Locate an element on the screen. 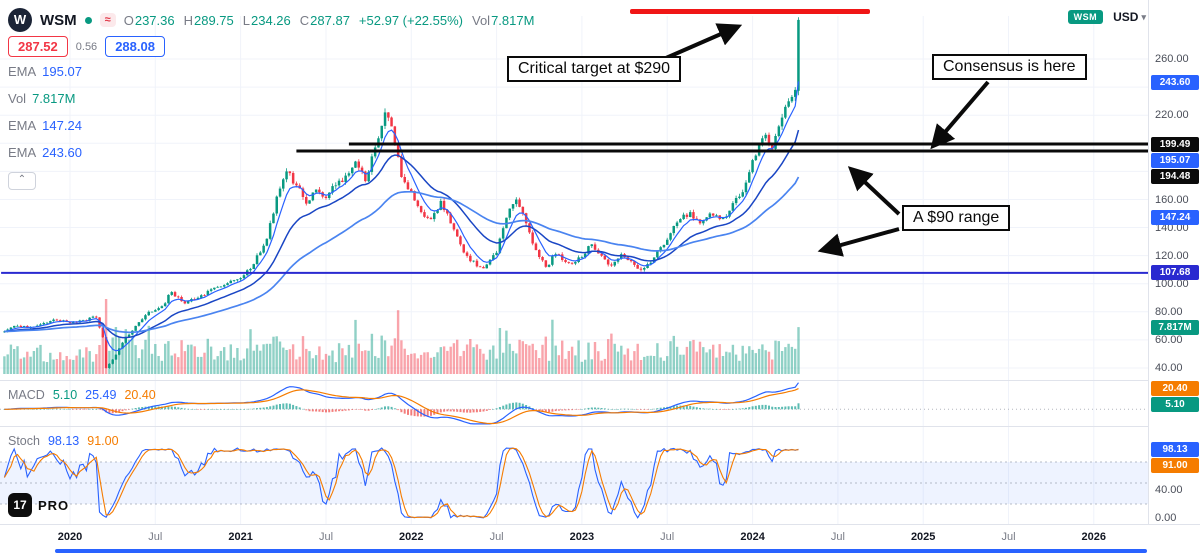 The image size is (1200, 556). axis-badge-199.49: 199.49 is located at coordinates (1175, 144).